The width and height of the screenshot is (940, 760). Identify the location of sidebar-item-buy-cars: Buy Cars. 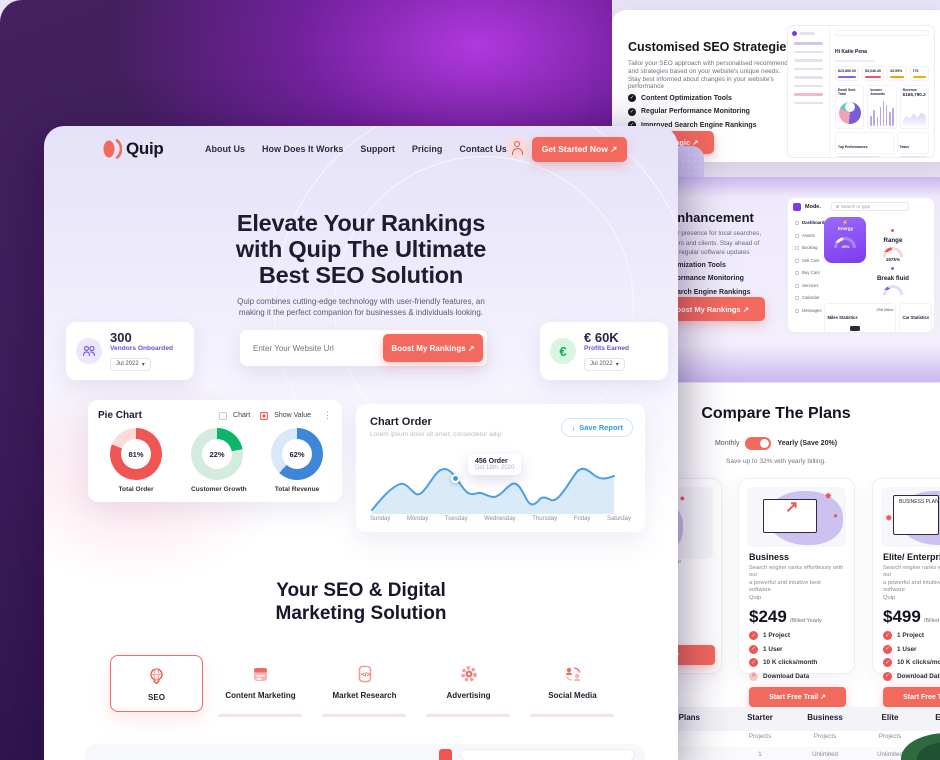
(809, 273).